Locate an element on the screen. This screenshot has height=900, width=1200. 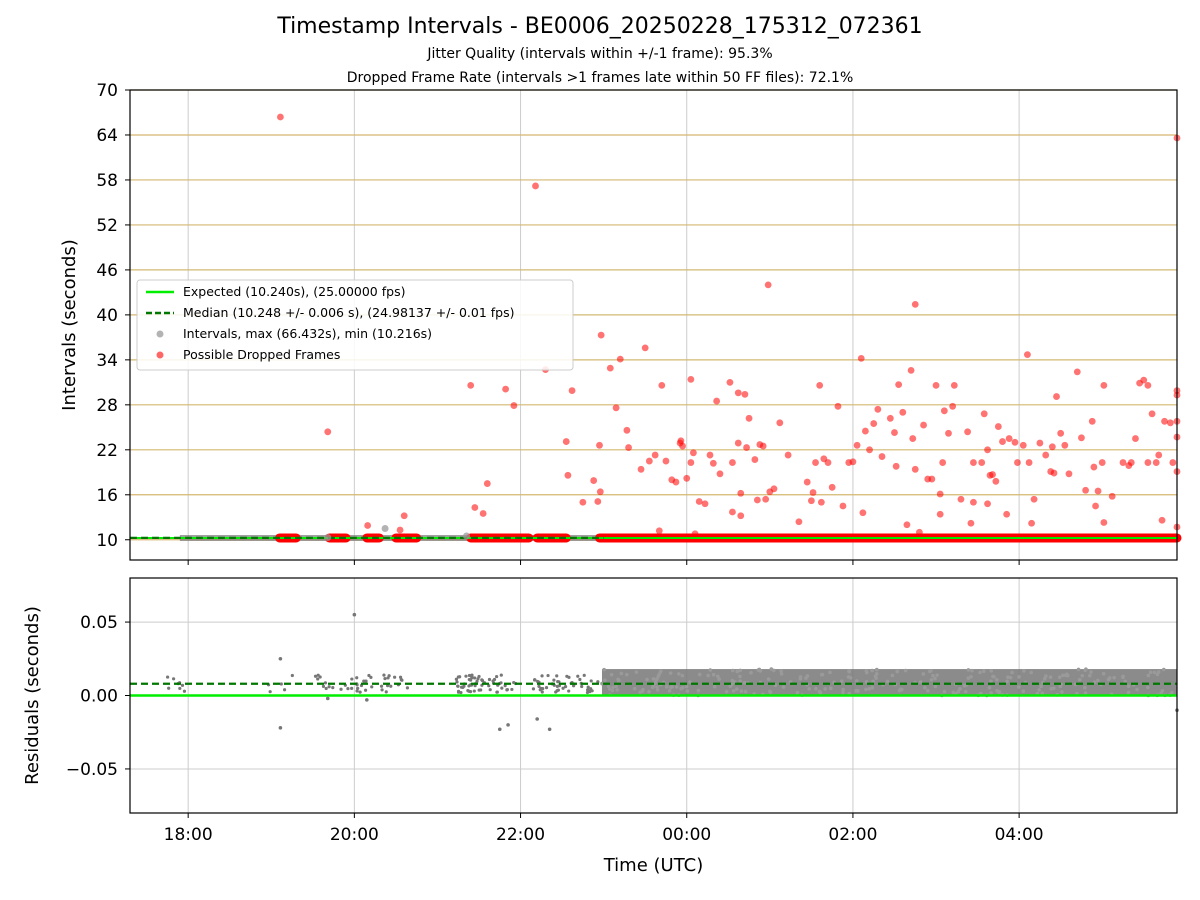
top-ytick-label: 16 is located at coordinates (107, 496).